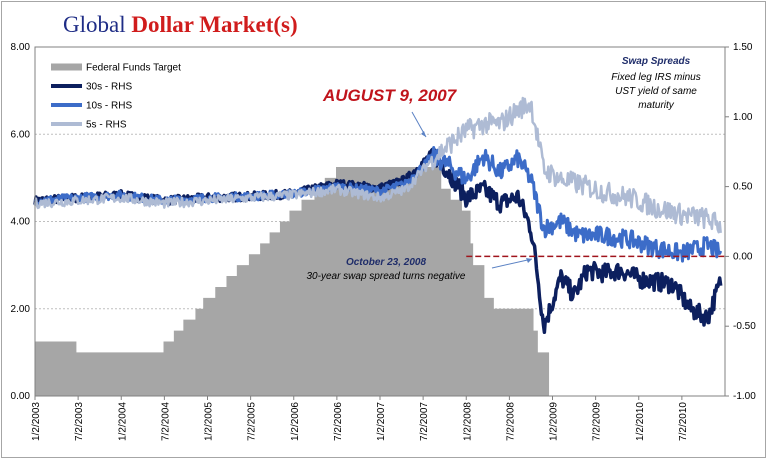 The width and height of the screenshot is (769, 461). Describe the element at coordinates (122, 421) in the screenshot. I see `x-tick-label: 1/2/2004` at that location.